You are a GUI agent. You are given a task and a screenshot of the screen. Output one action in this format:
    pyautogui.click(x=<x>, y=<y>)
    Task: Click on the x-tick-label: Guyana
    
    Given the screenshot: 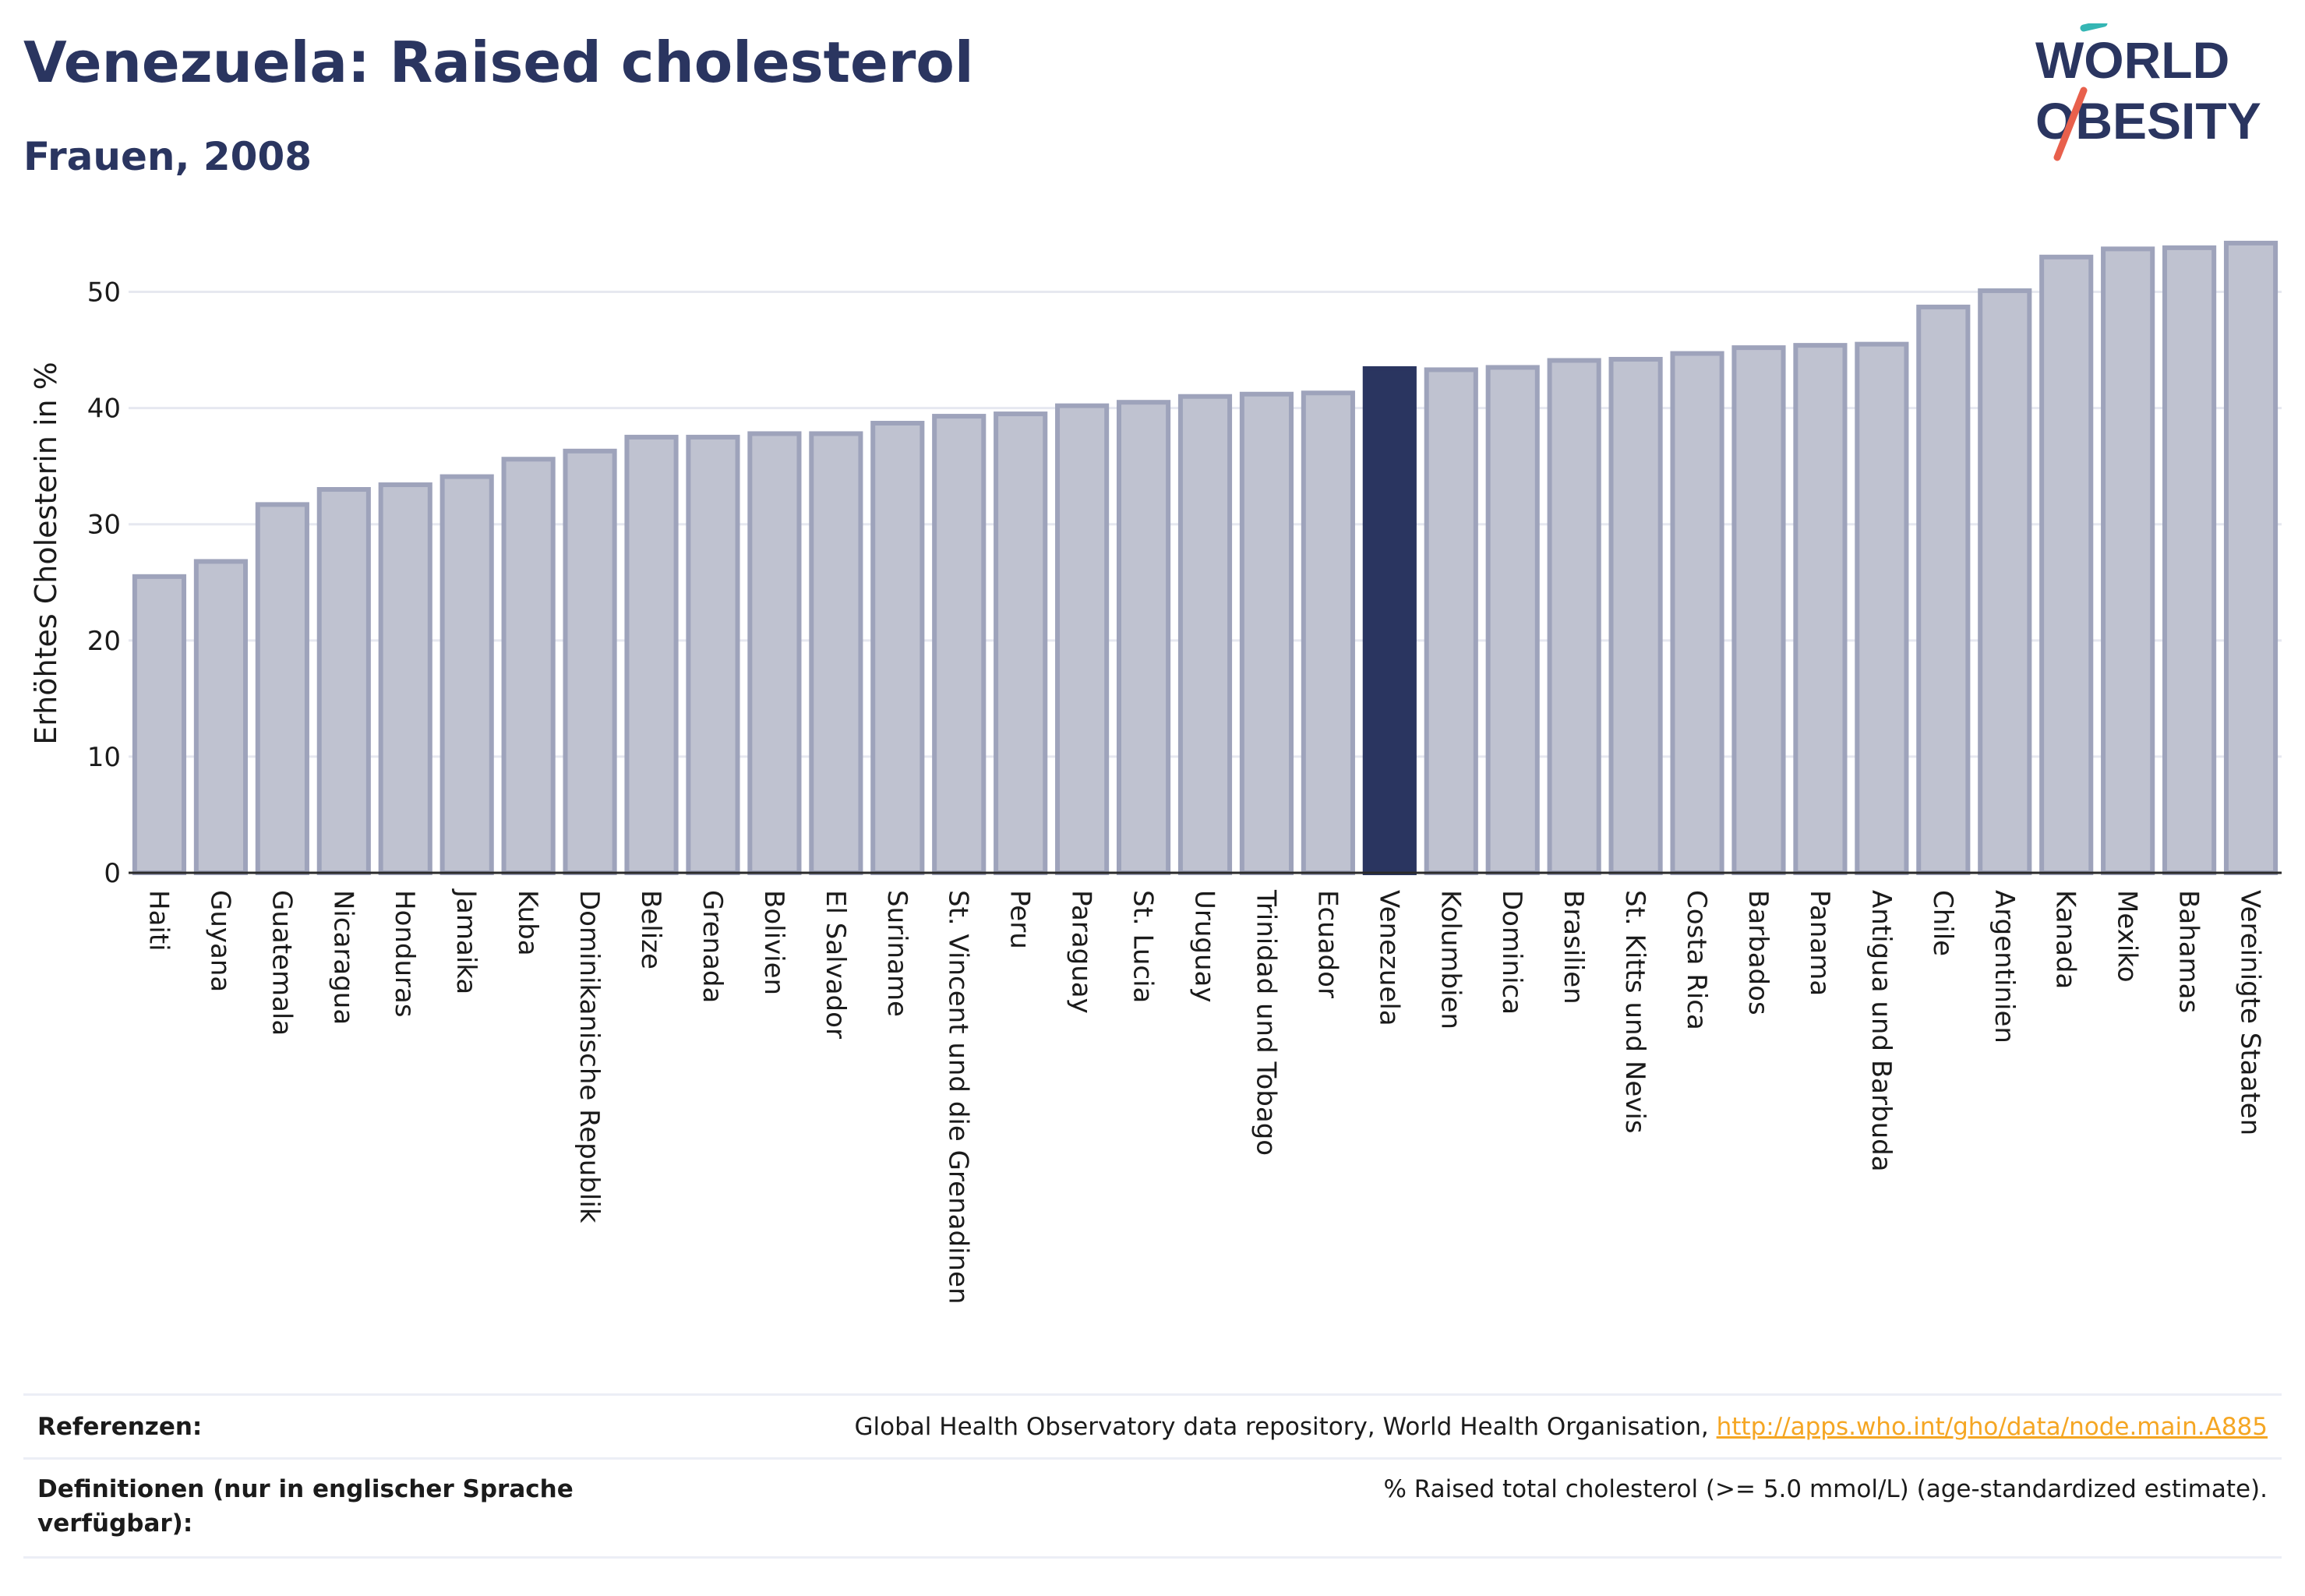 What is the action you would take?
    pyautogui.click(x=220, y=941)
    